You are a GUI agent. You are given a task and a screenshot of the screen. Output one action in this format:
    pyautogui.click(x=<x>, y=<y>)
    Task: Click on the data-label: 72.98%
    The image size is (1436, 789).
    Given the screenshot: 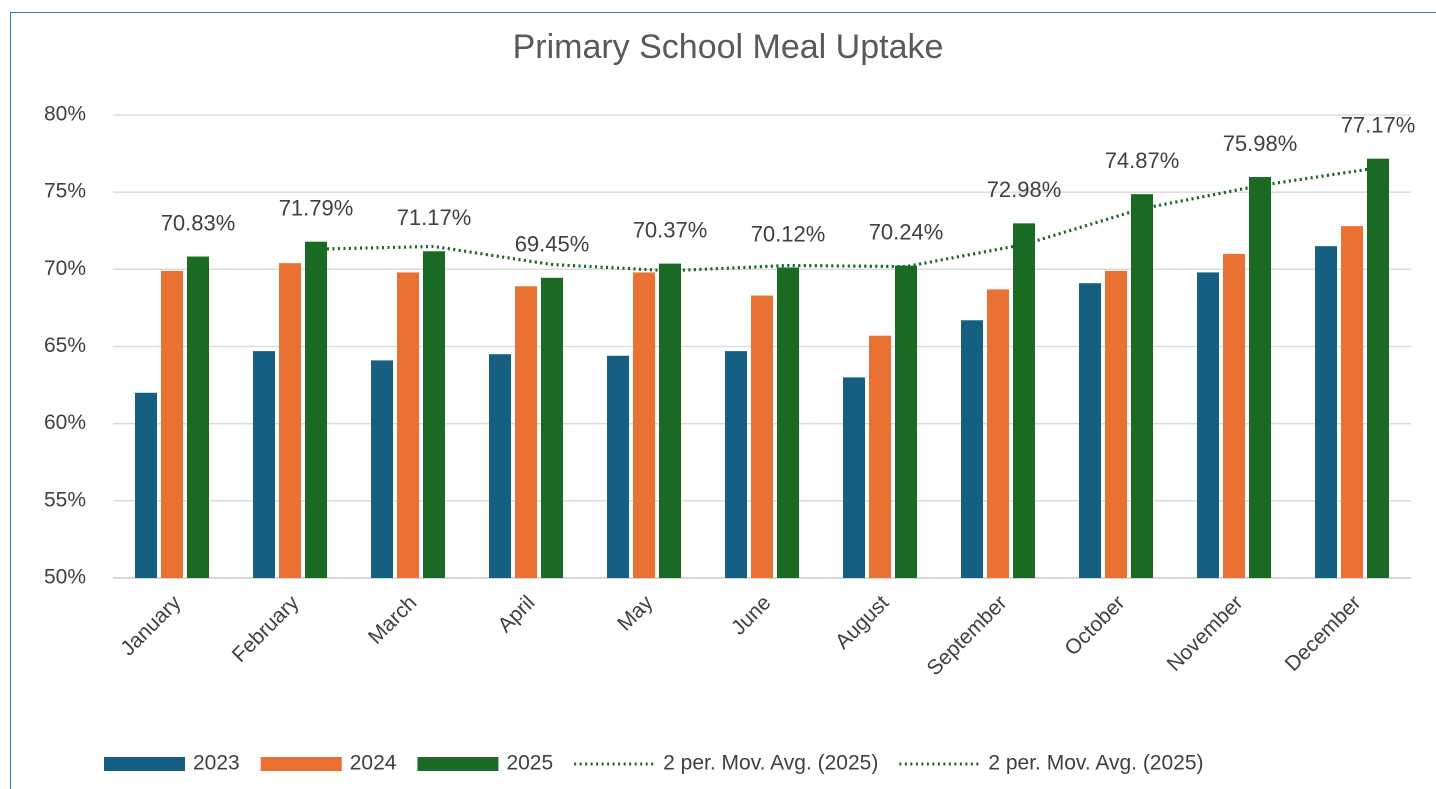 What is the action you would take?
    pyautogui.click(x=1024, y=189)
    